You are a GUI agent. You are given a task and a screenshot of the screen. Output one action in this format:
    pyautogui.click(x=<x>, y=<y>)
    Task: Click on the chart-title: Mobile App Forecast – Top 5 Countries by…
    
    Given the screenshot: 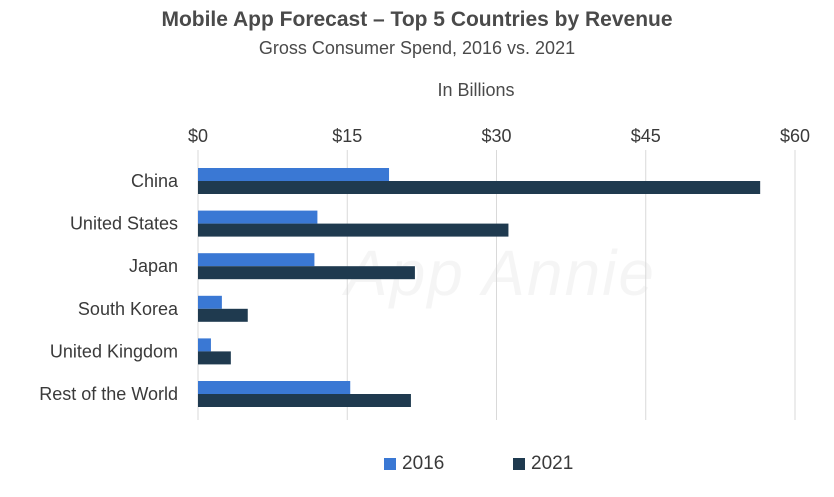 What is the action you would take?
    pyautogui.click(x=417, y=19)
    